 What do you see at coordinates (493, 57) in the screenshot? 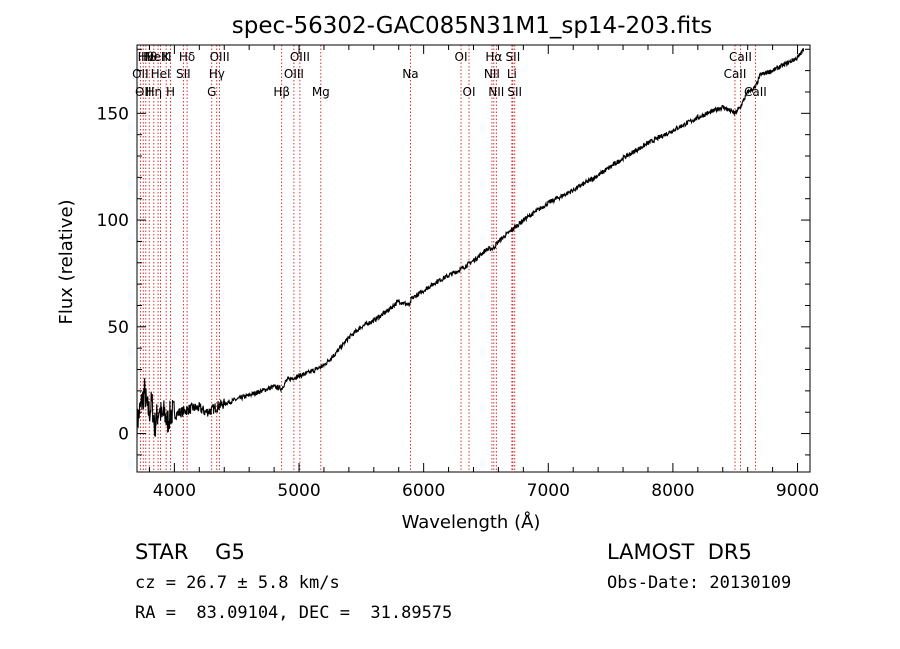
I see `line-label: Hα` at bounding box center [493, 57].